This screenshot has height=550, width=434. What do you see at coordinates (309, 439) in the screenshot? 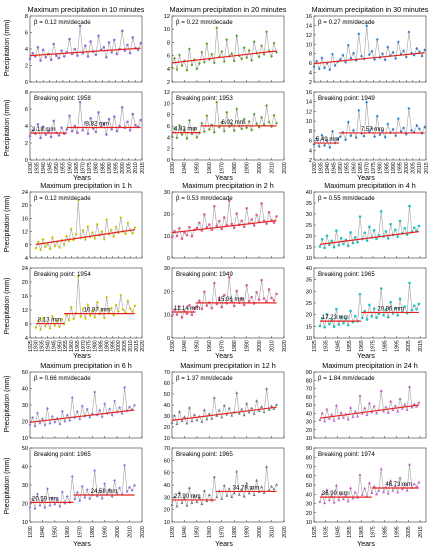
I see `y-tick-label: 10` at bounding box center [309, 439].